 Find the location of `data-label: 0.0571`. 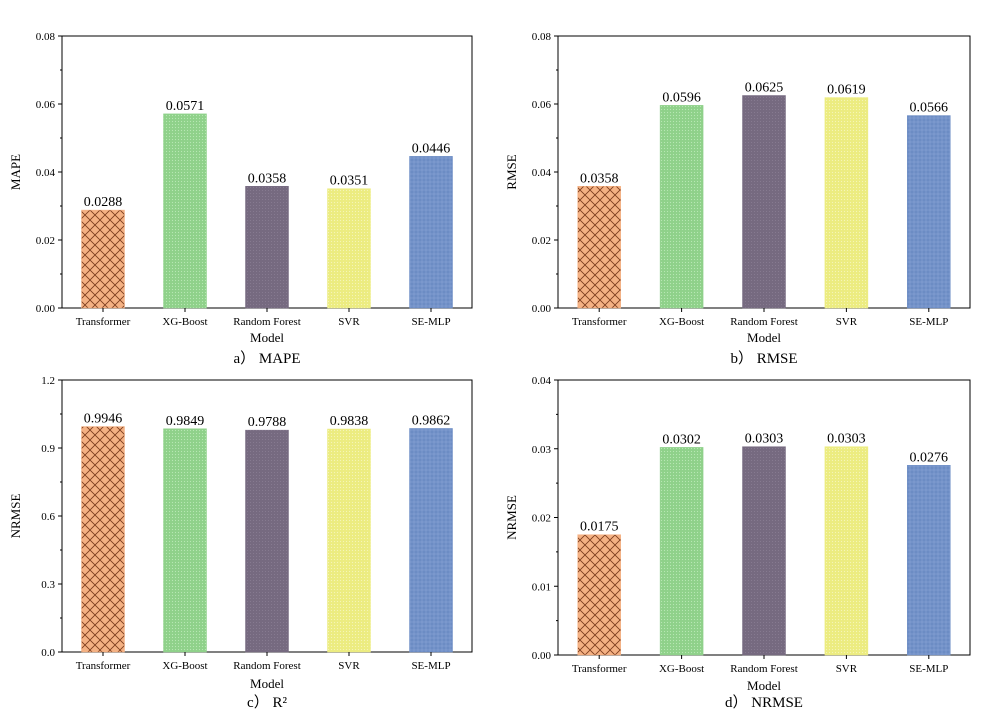

data-label: 0.0571 is located at coordinates (185, 106).